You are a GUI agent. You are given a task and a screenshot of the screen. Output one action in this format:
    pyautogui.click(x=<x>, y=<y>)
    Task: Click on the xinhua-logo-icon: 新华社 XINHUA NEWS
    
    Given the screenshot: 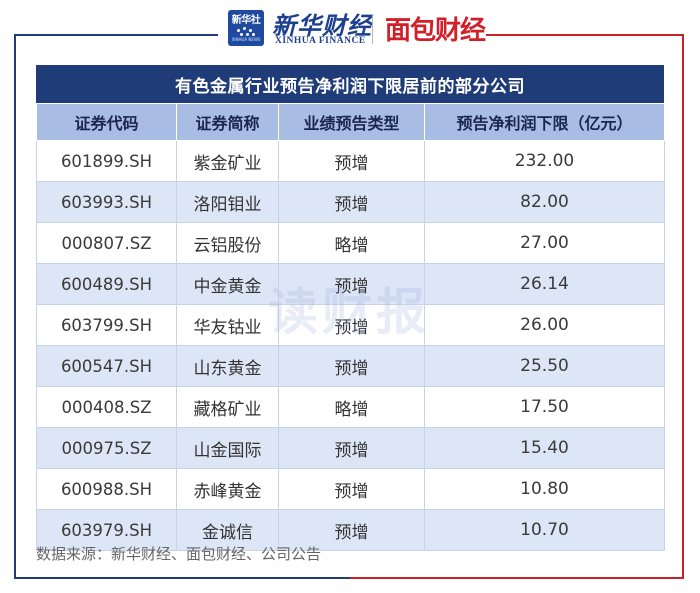 What is the action you would take?
    pyautogui.click(x=246, y=28)
    